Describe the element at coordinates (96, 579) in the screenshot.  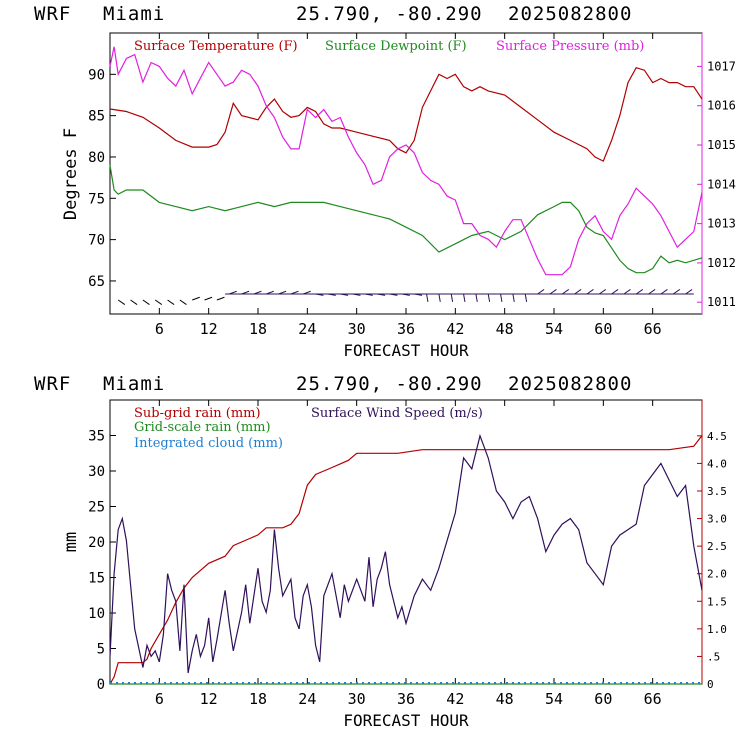
I see `y-tick-label: 15` at that location.